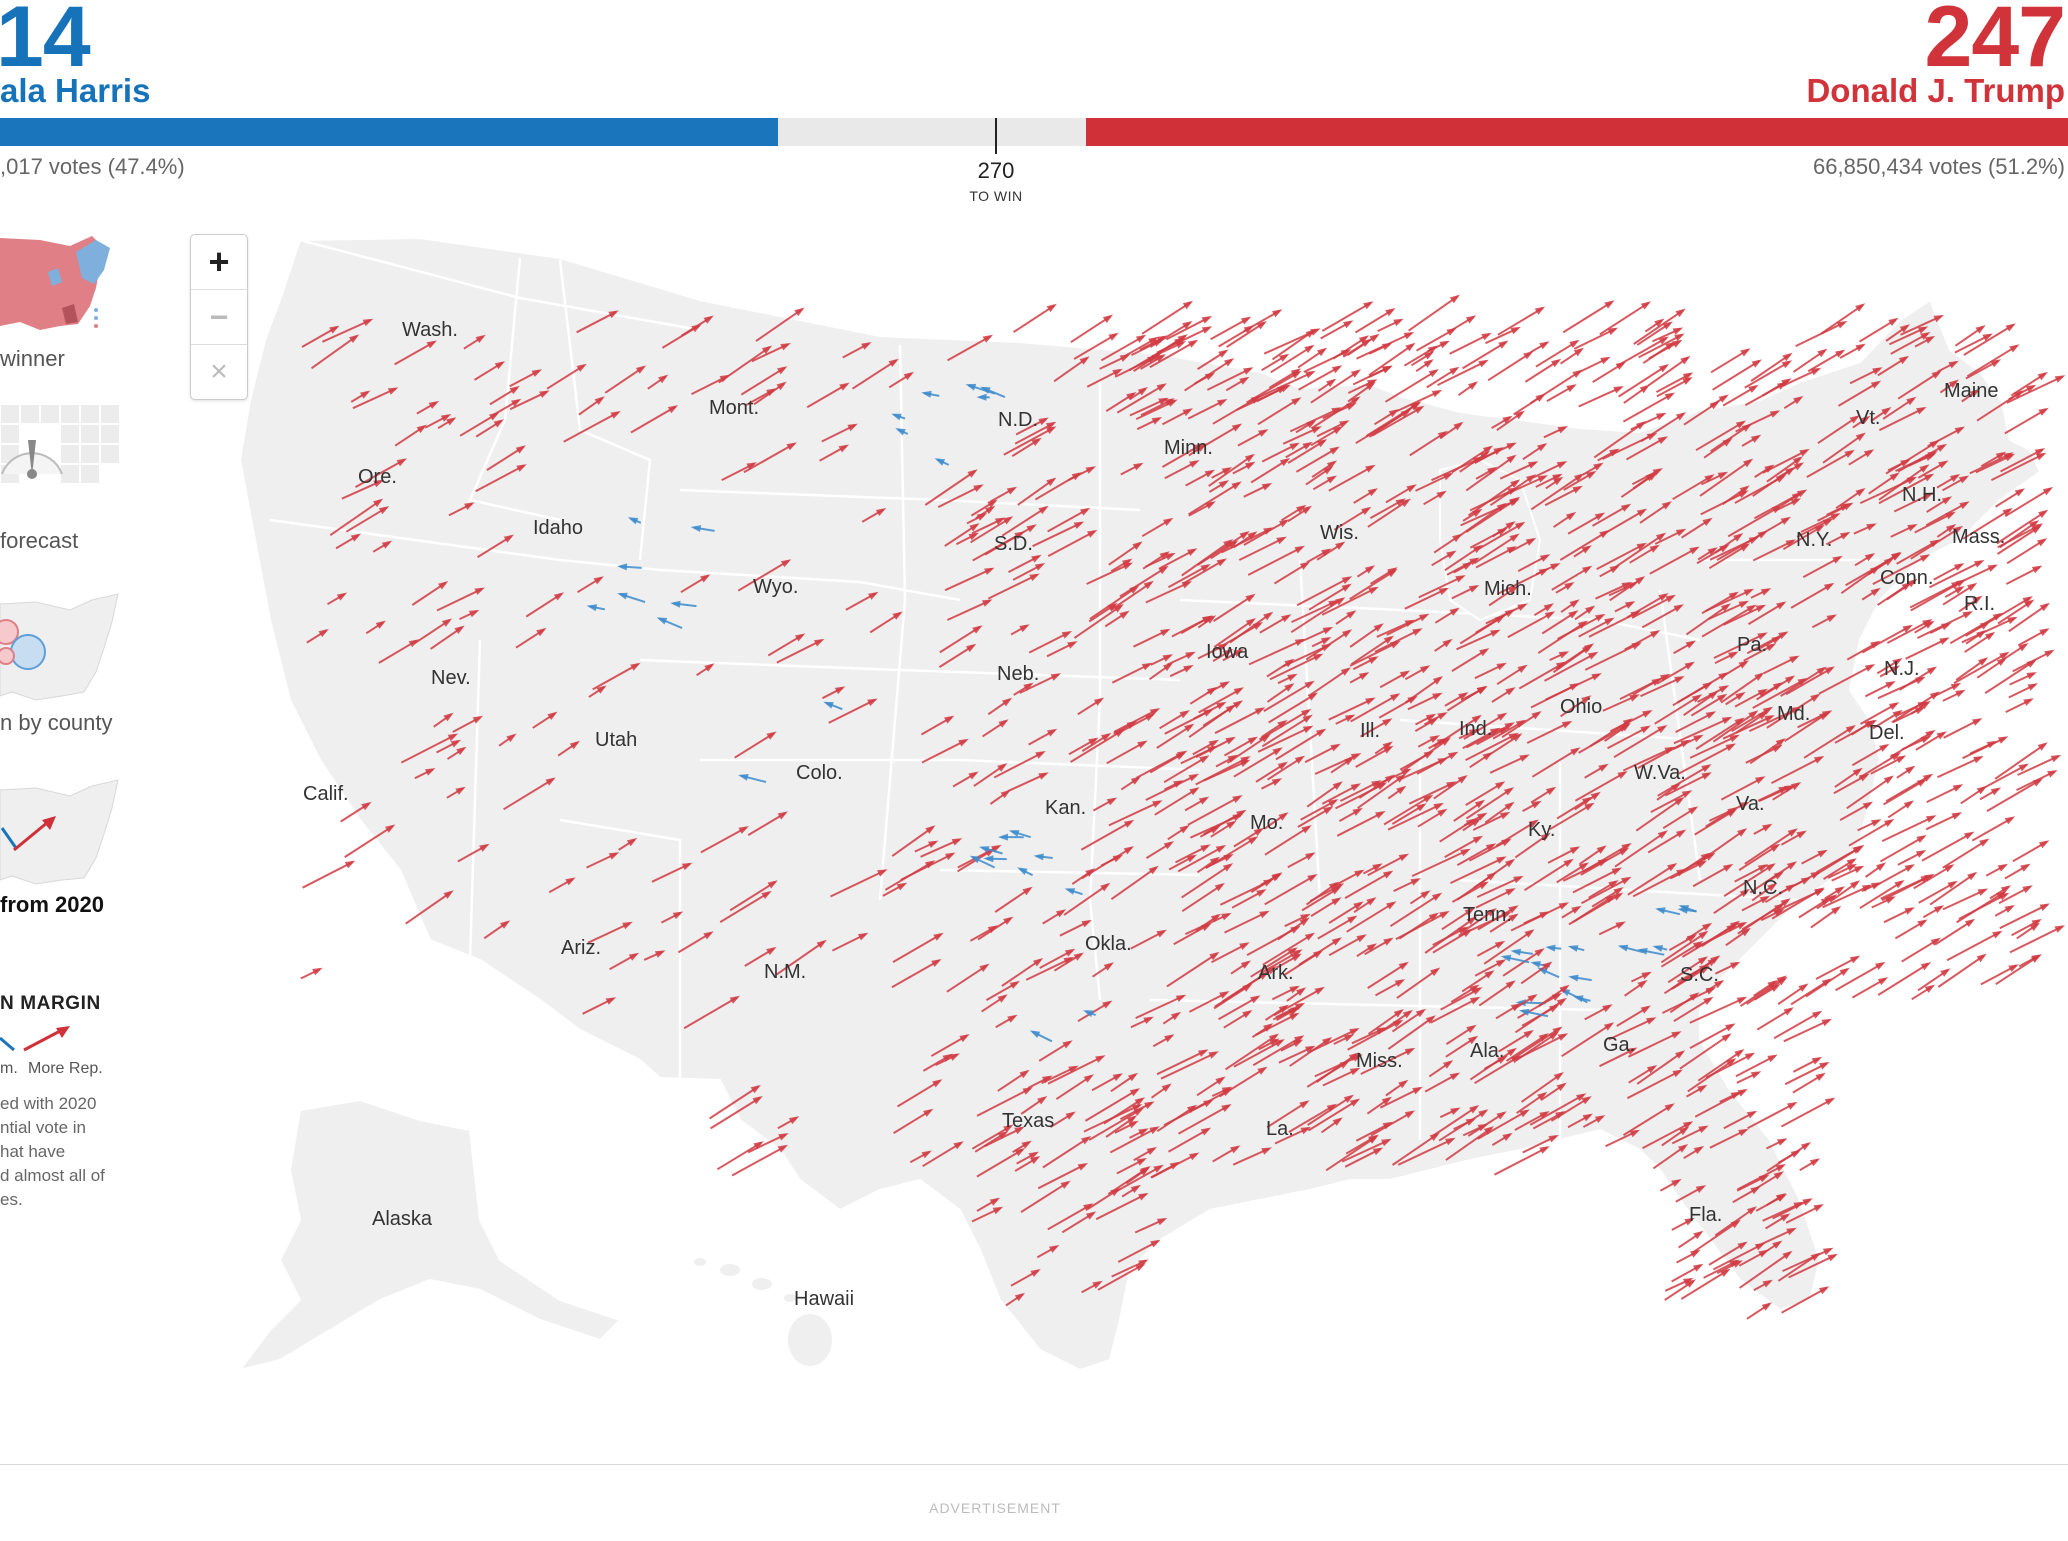  What do you see at coordinates (65, 667) in the screenshot?
I see `nav-county-bubbles: n by county` at bounding box center [65, 667].